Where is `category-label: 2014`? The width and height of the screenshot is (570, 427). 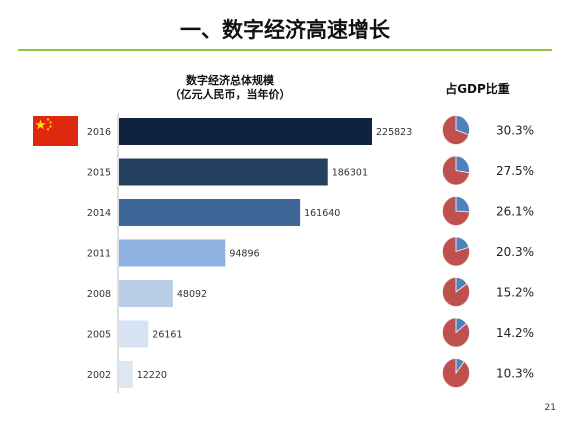
category-label: 2014 is located at coordinates (99, 213).